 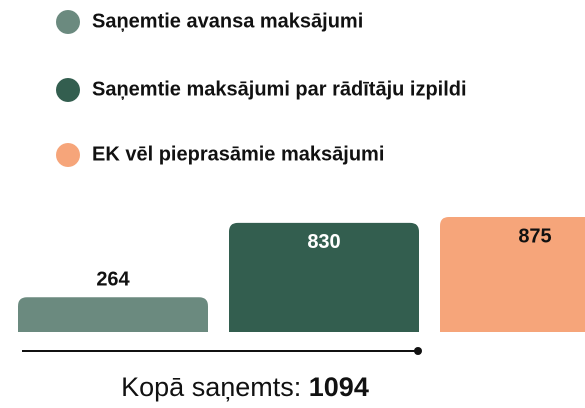 What do you see at coordinates (238, 154) in the screenshot?
I see `legend-label: EK vēl pieprasāmie maksājumi` at bounding box center [238, 154].